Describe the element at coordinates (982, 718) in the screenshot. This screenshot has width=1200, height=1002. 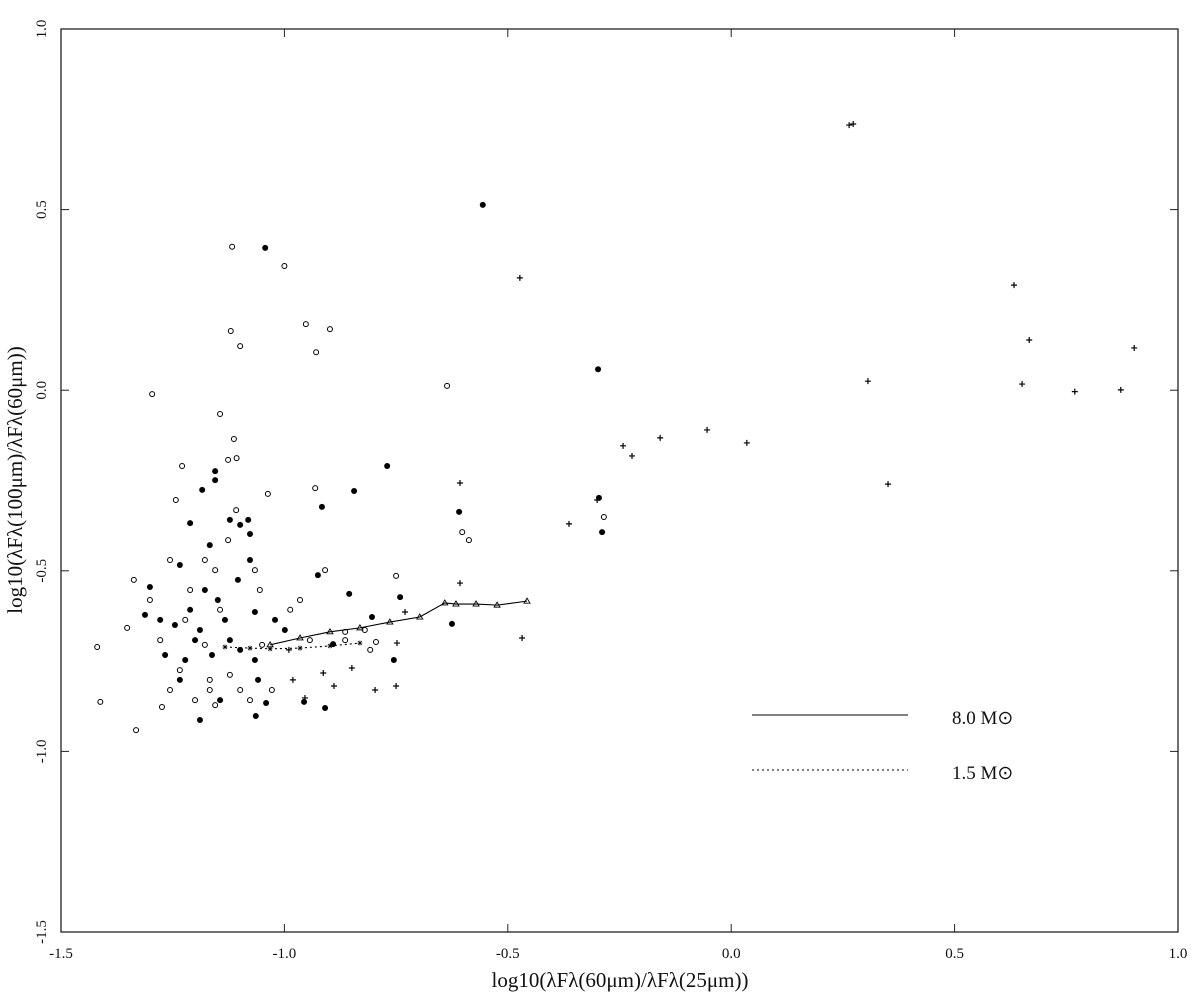
I see `legend-text: 8.0 M⊙` at that location.